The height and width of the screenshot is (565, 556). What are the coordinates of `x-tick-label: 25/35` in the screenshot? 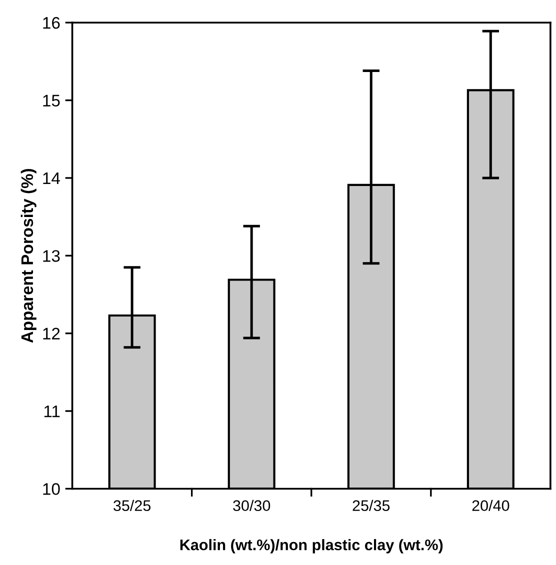 It's located at (371, 506).